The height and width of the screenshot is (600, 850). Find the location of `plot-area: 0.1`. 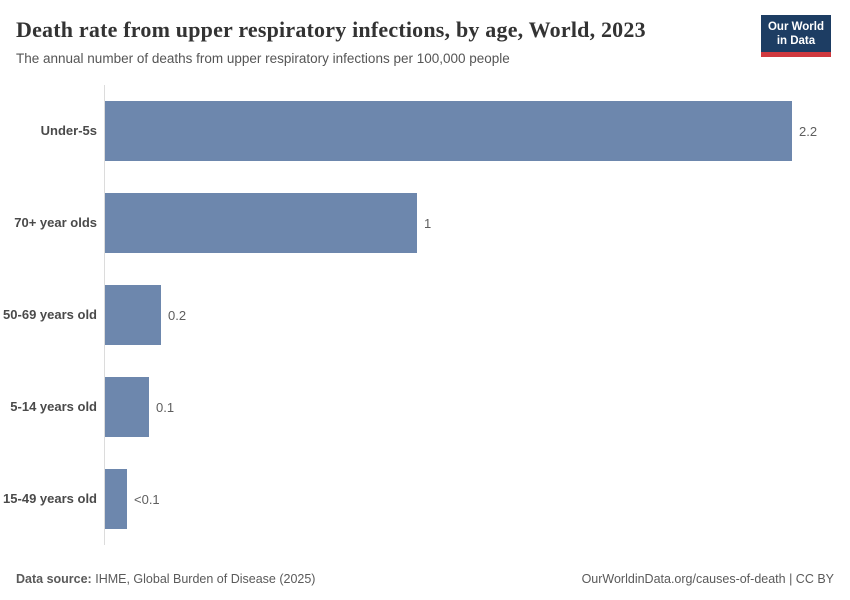

plot-area: 0.1 is located at coordinates (477, 407).